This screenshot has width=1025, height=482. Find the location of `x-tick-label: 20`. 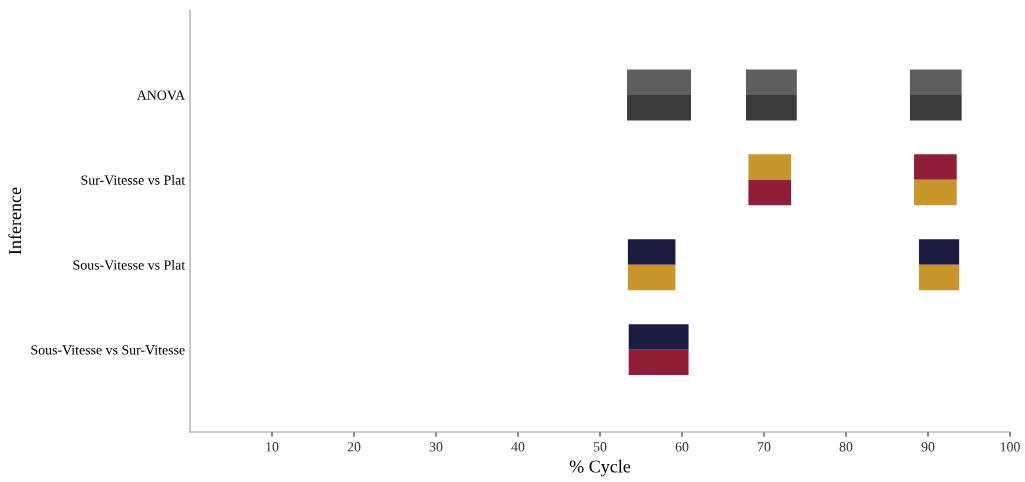

x-tick-label: 20 is located at coordinates (354, 447).